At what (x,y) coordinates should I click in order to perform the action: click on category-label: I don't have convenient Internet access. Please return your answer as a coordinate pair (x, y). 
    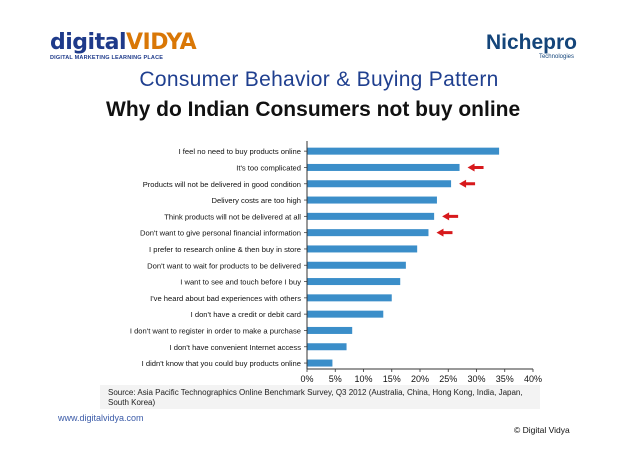
    Looking at the image, I should click on (236, 347).